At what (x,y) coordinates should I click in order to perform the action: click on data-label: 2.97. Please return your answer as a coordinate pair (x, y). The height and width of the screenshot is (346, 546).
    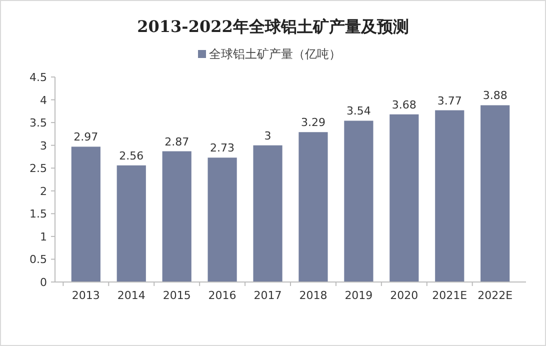
    Looking at the image, I should click on (86, 137).